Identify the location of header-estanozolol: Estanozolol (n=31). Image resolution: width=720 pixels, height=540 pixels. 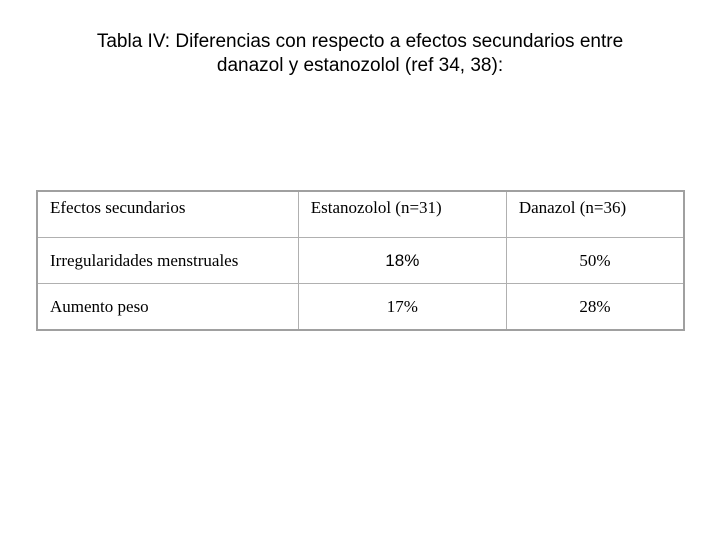
(402, 214).